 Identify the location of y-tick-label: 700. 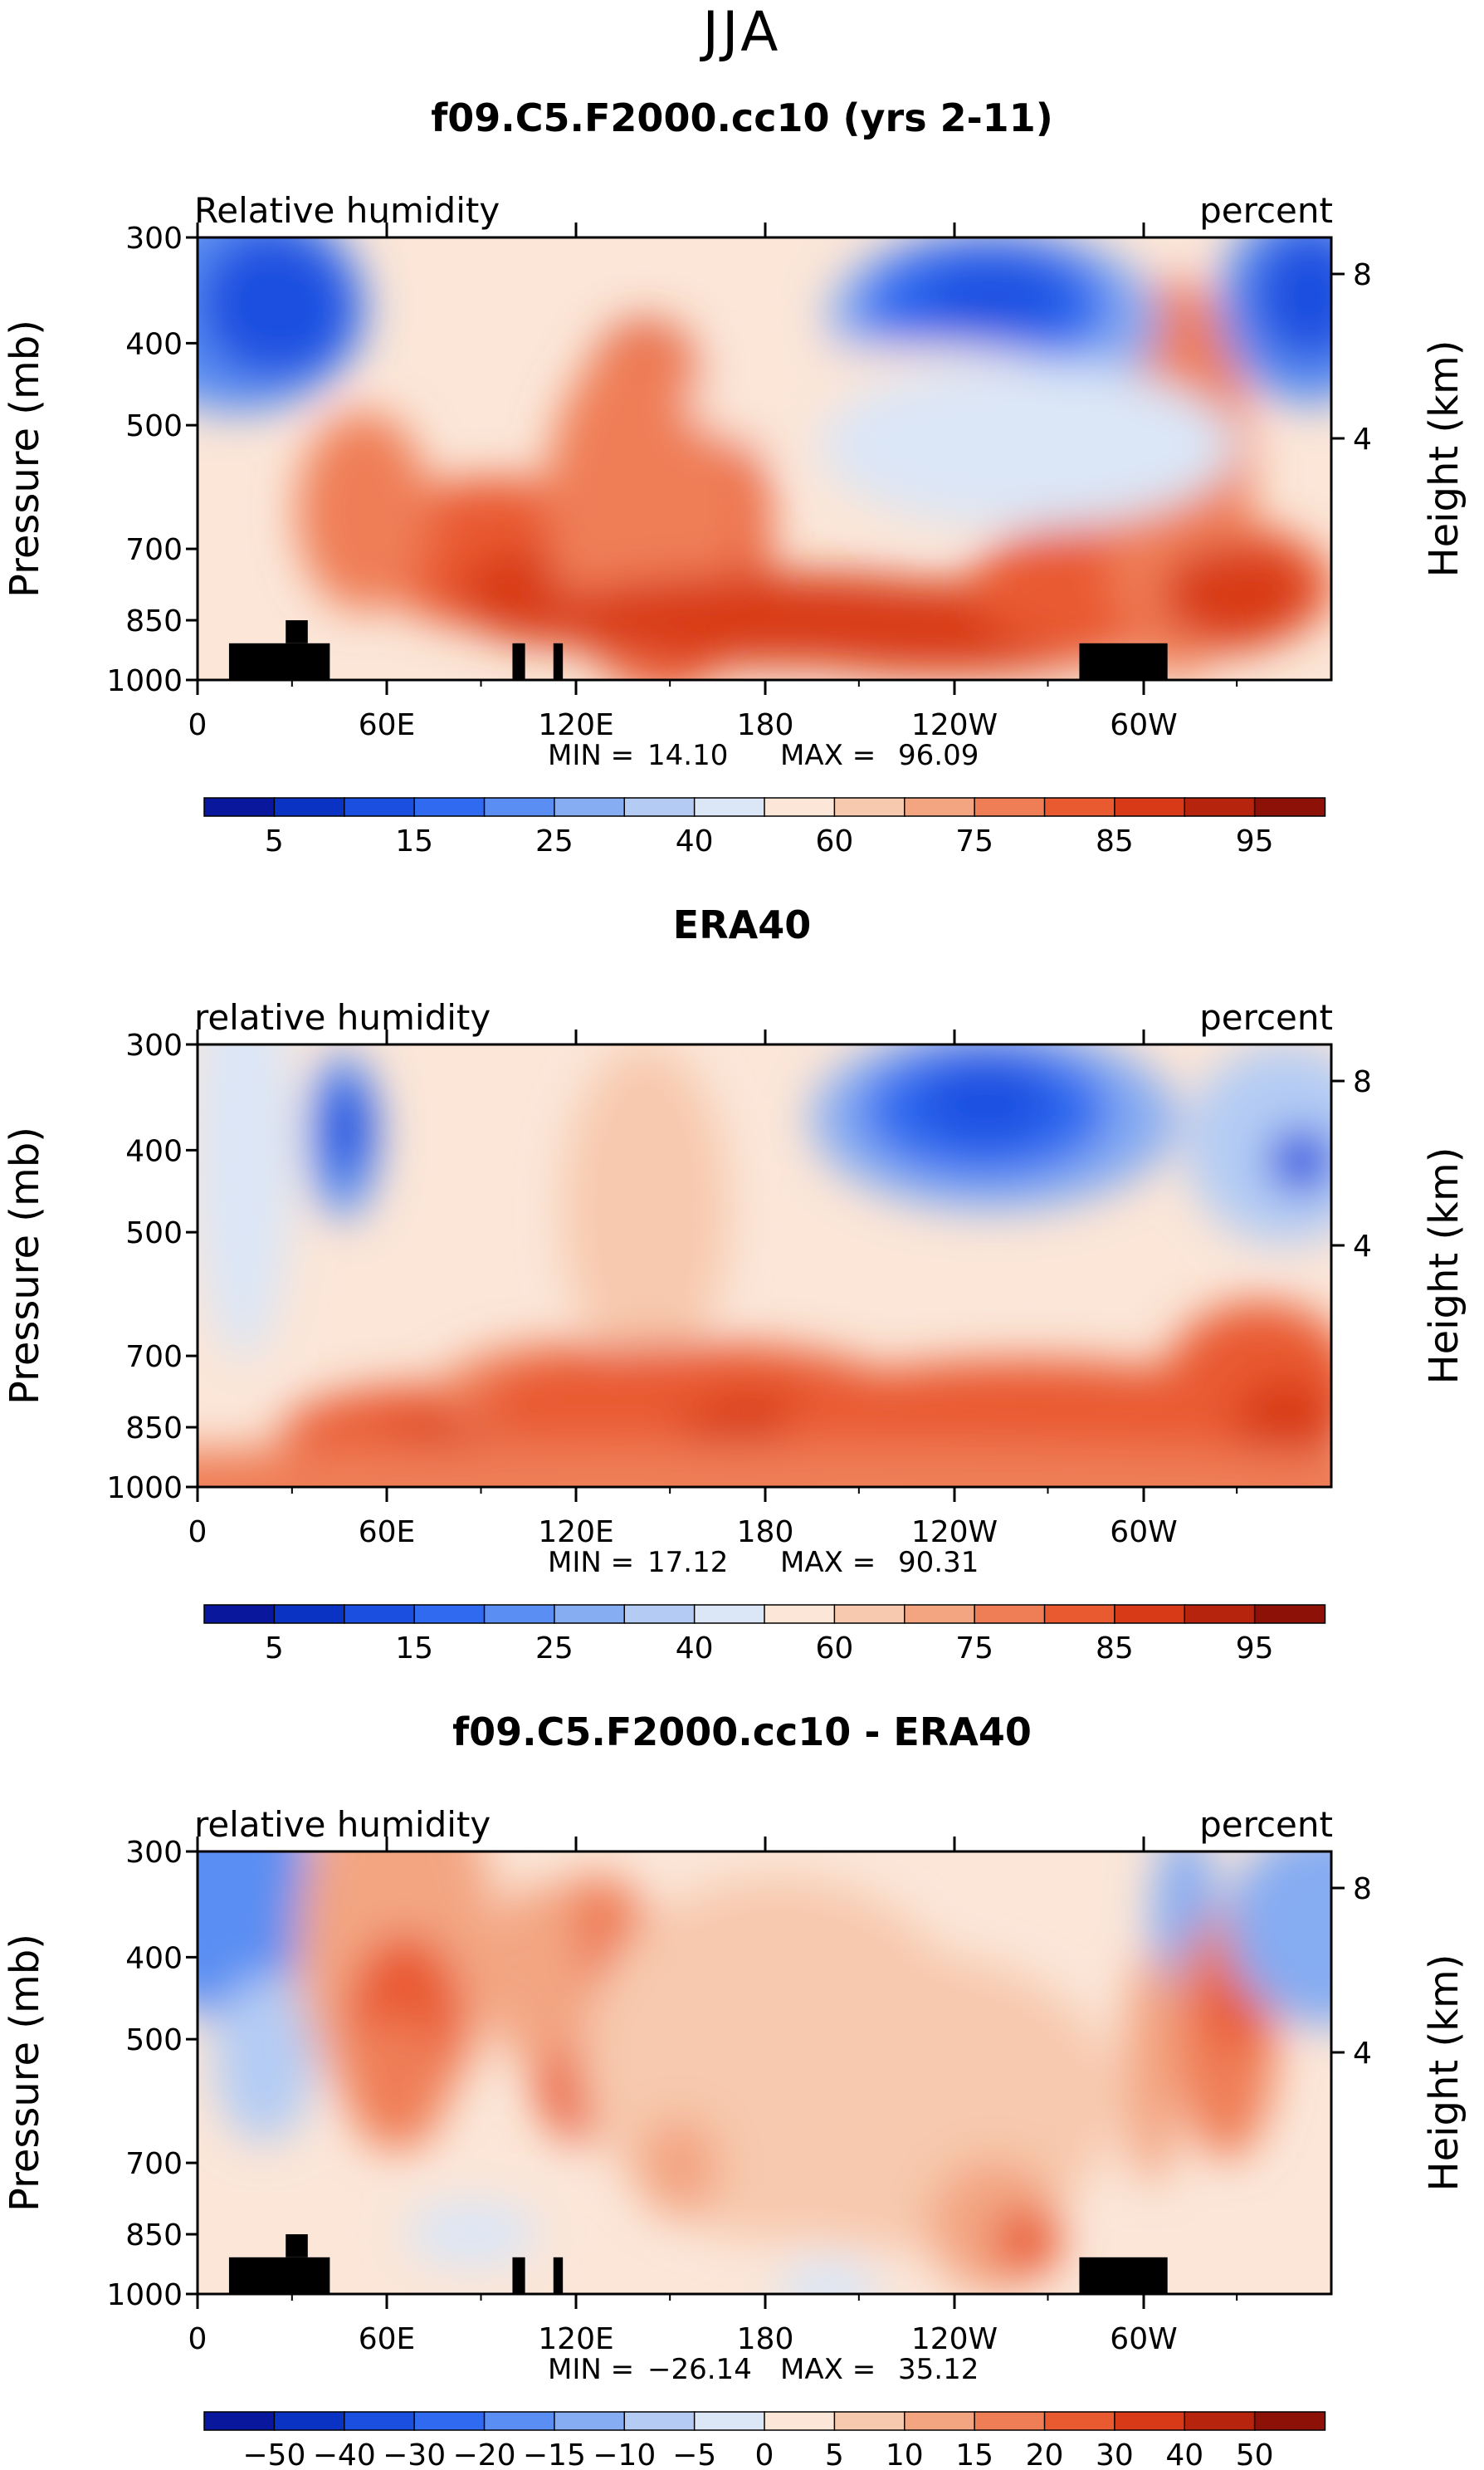
(154, 2164).